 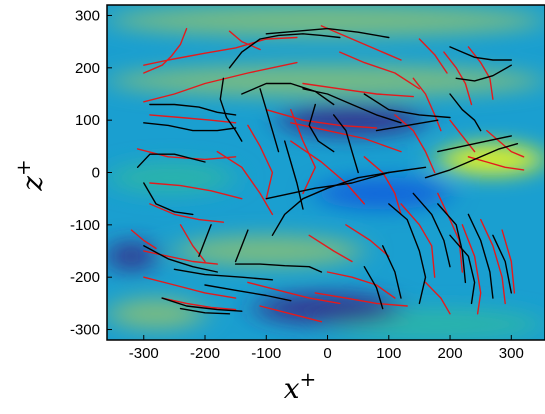 I want to click on x-axis-label-main: x, so click(x=292, y=388).